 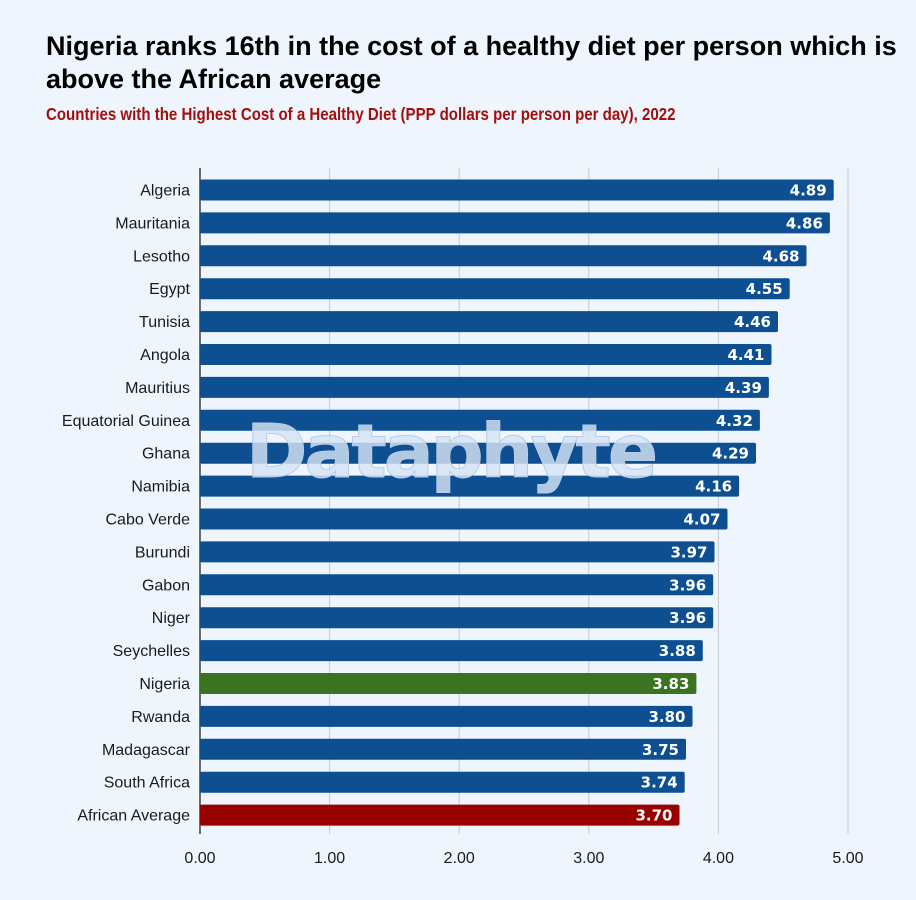 What do you see at coordinates (745, 355) in the screenshot?
I see `value-label: 4.41` at bounding box center [745, 355].